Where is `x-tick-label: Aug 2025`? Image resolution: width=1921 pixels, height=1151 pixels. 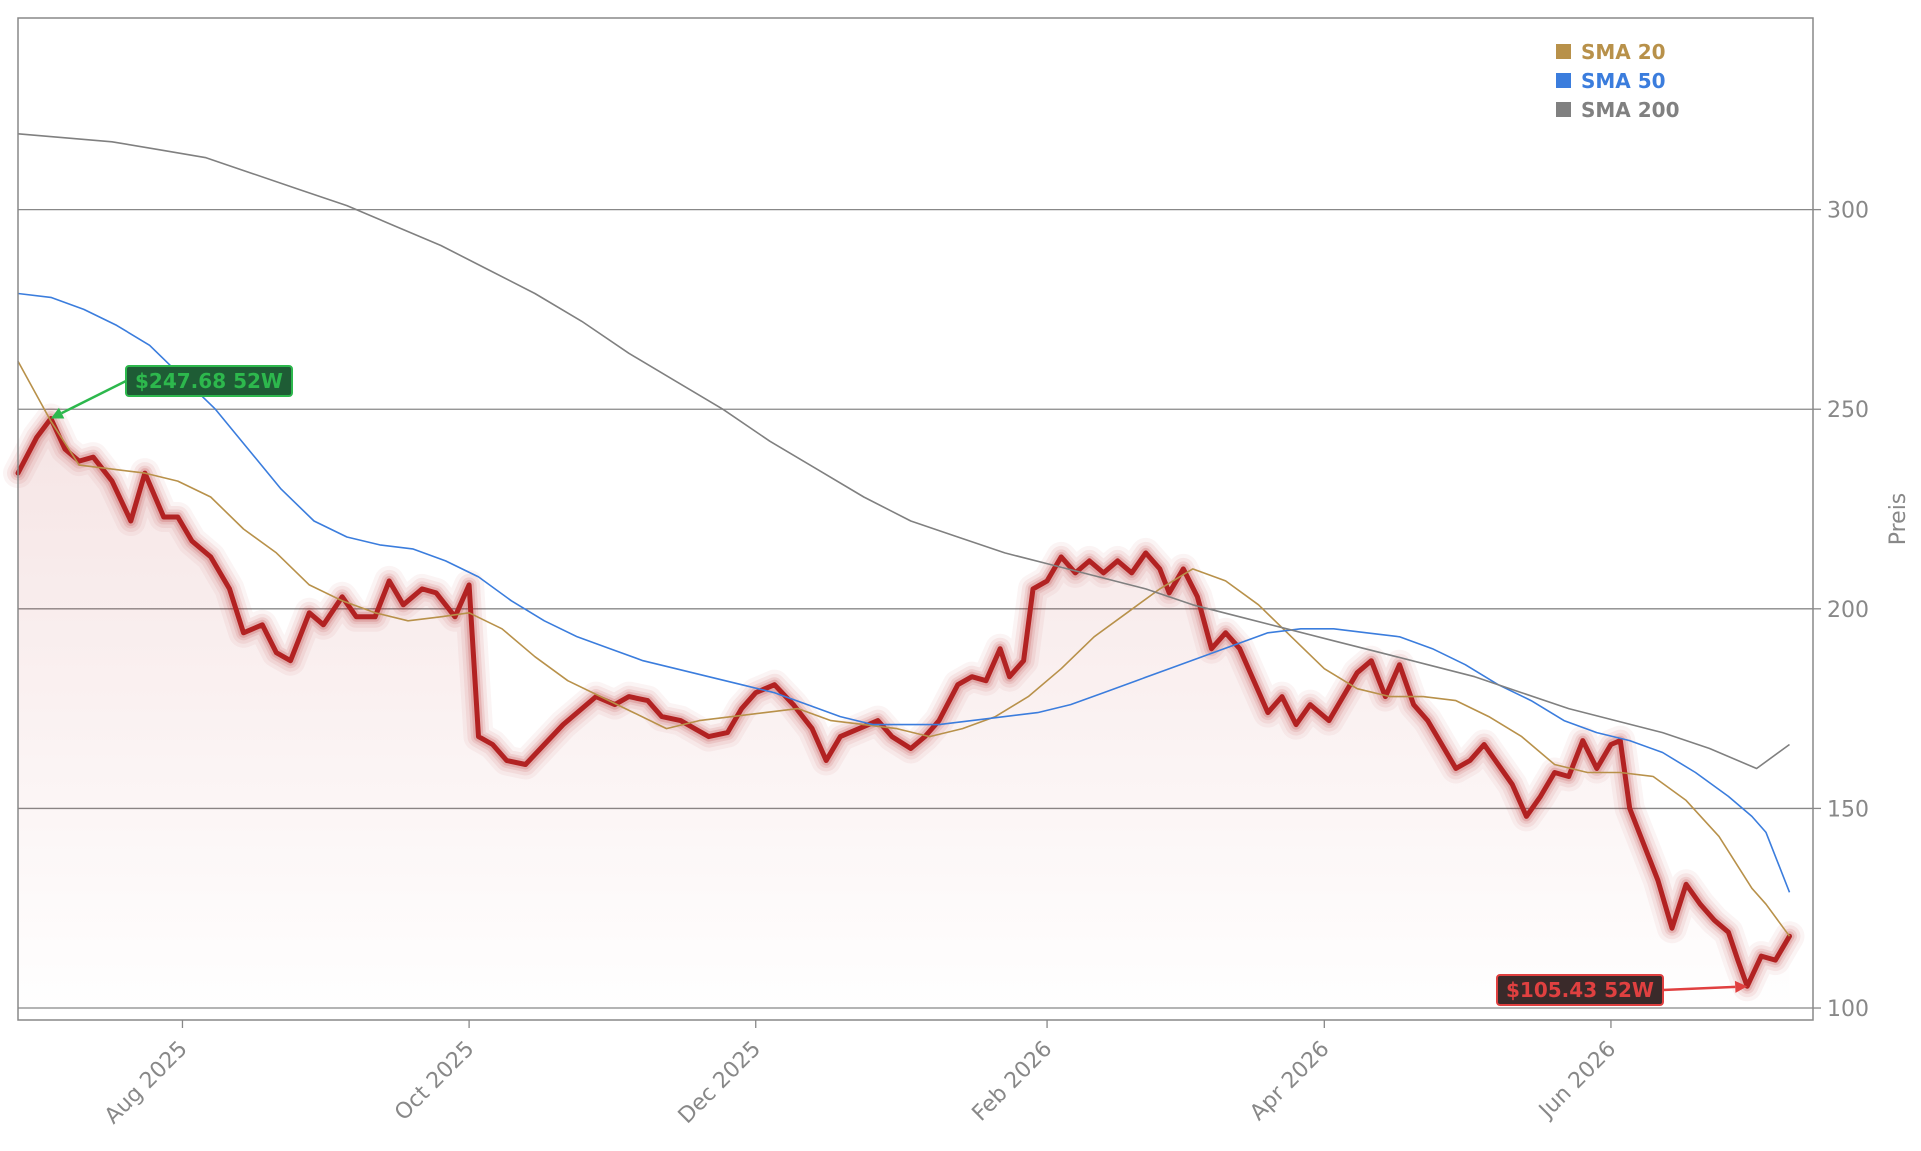 x-tick-label: Aug 2025 is located at coordinates (146, 1083).